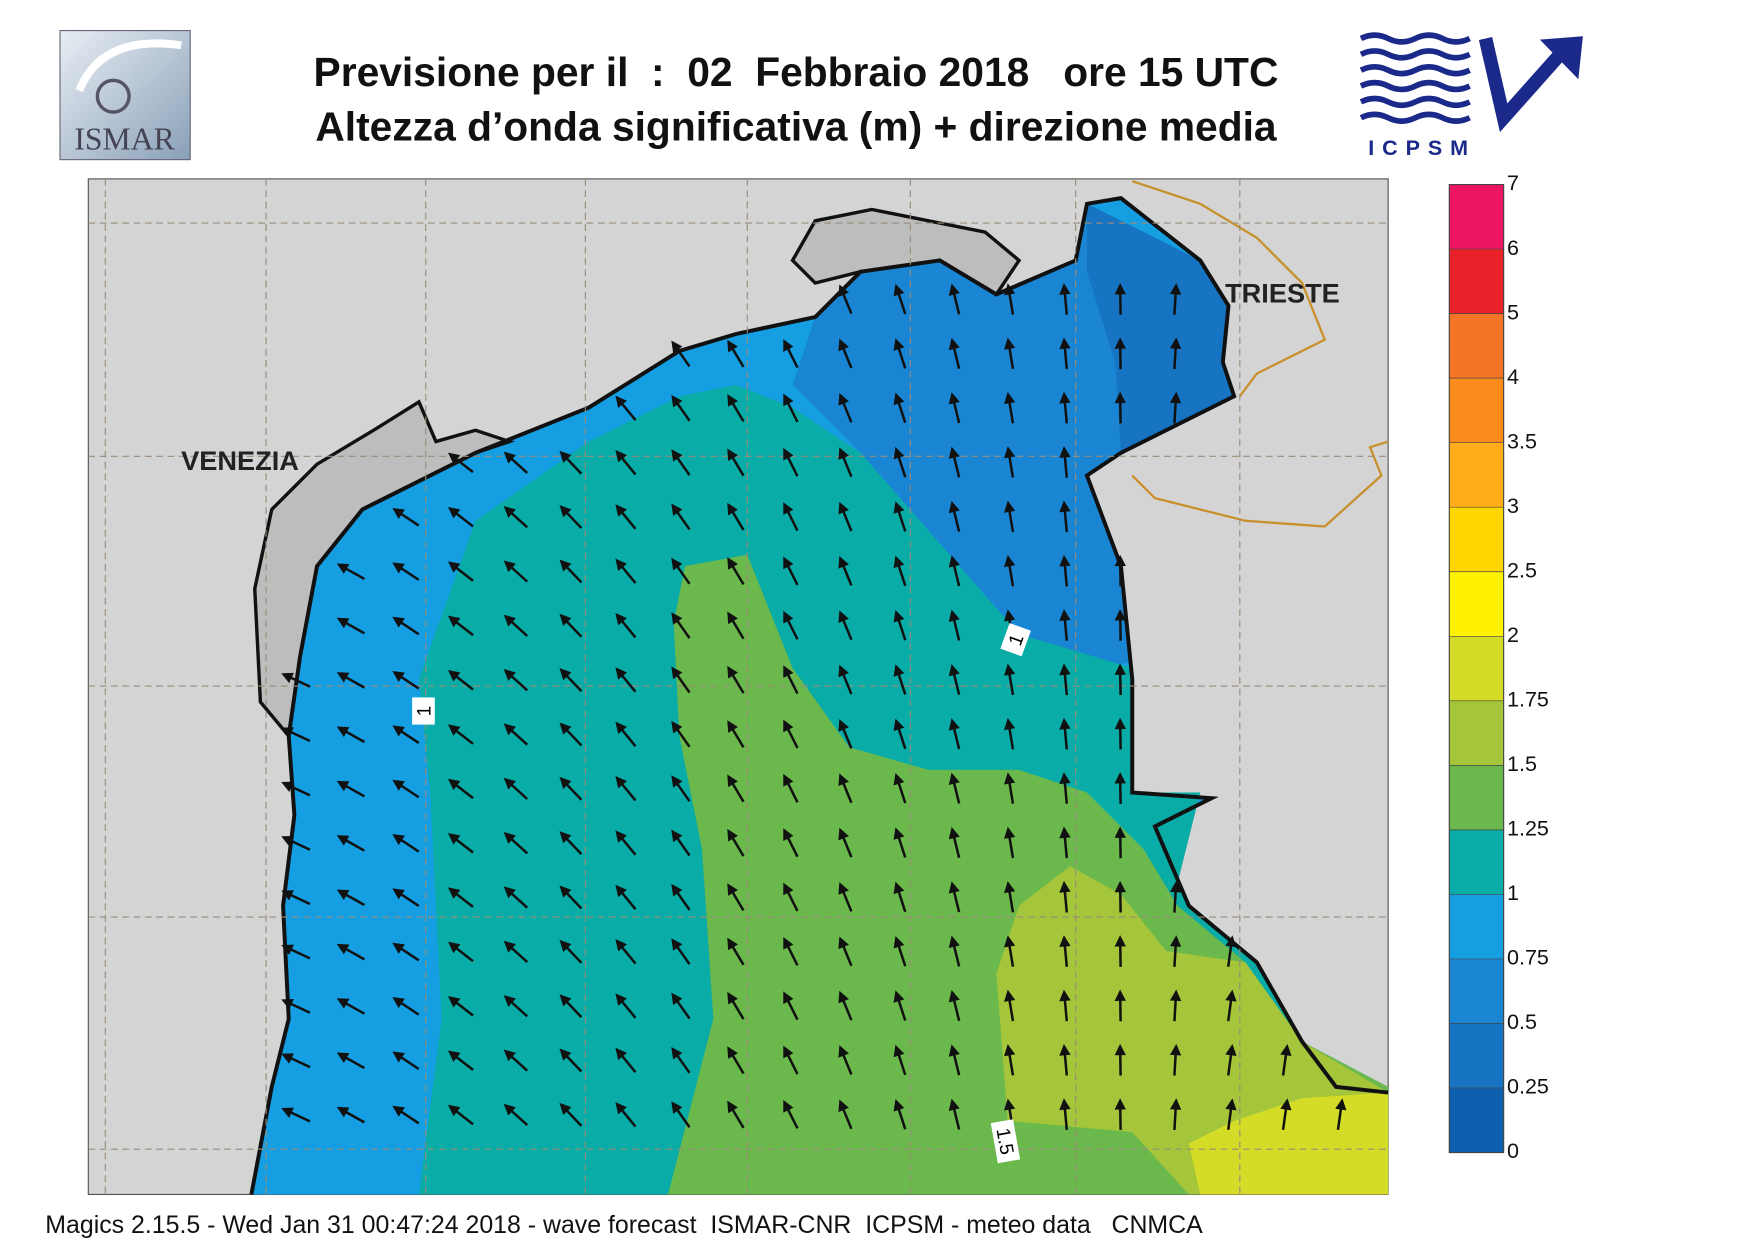 The height and width of the screenshot is (1242, 1755). Describe the element at coordinates (1528, 829) in the screenshot. I see `colorbar-label: 1.25` at that location.